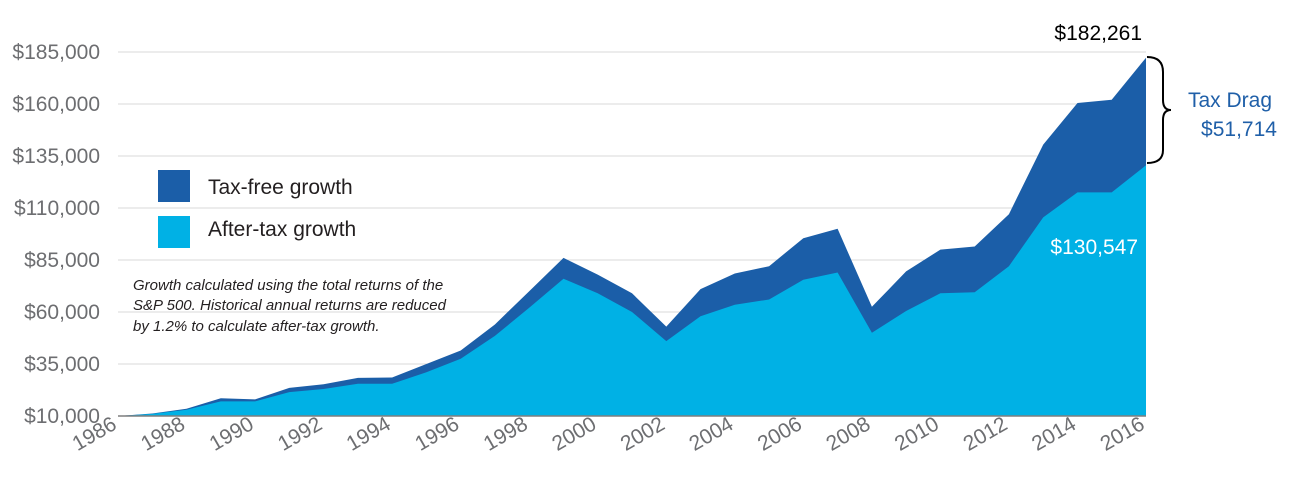  What do you see at coordinates (174, 186) in the screenshot?
I see `legend-swatch-tax-free` at bounding box center [174, 186].